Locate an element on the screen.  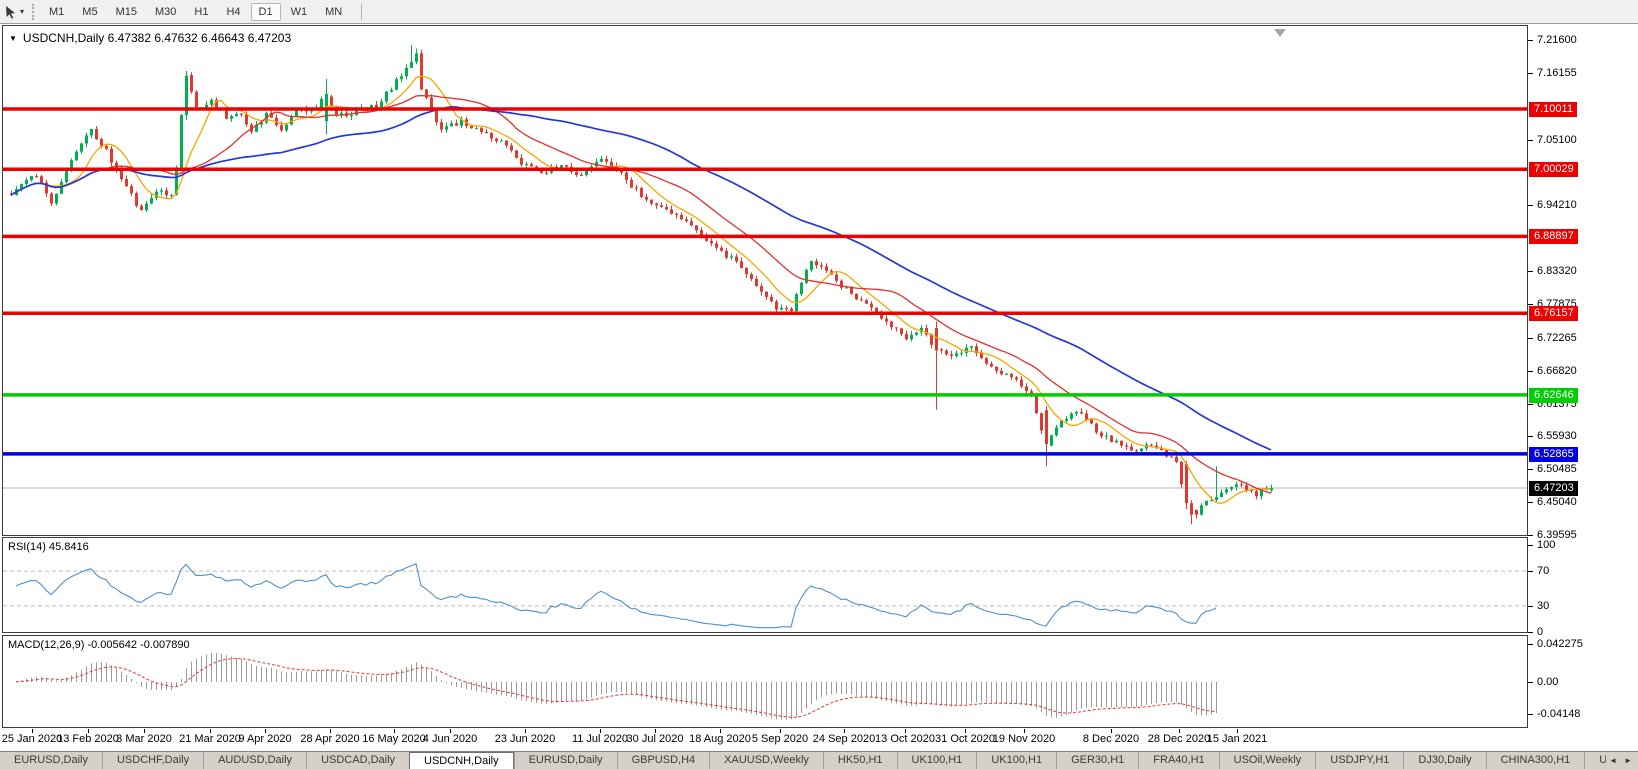
date-axis-label: 19 Nov 2020 is located at coordinates (1024, 739).